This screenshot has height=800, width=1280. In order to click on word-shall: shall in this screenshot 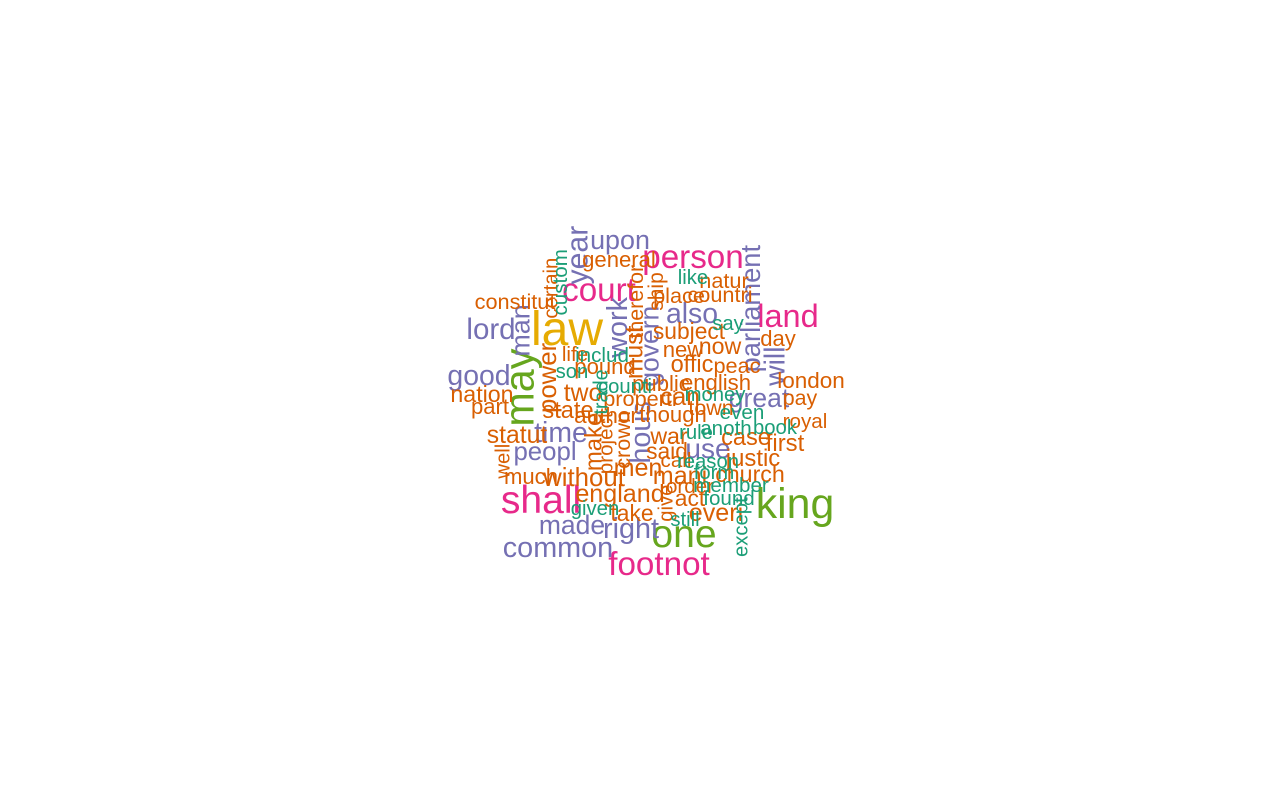, I will do `click(541, 501)`.